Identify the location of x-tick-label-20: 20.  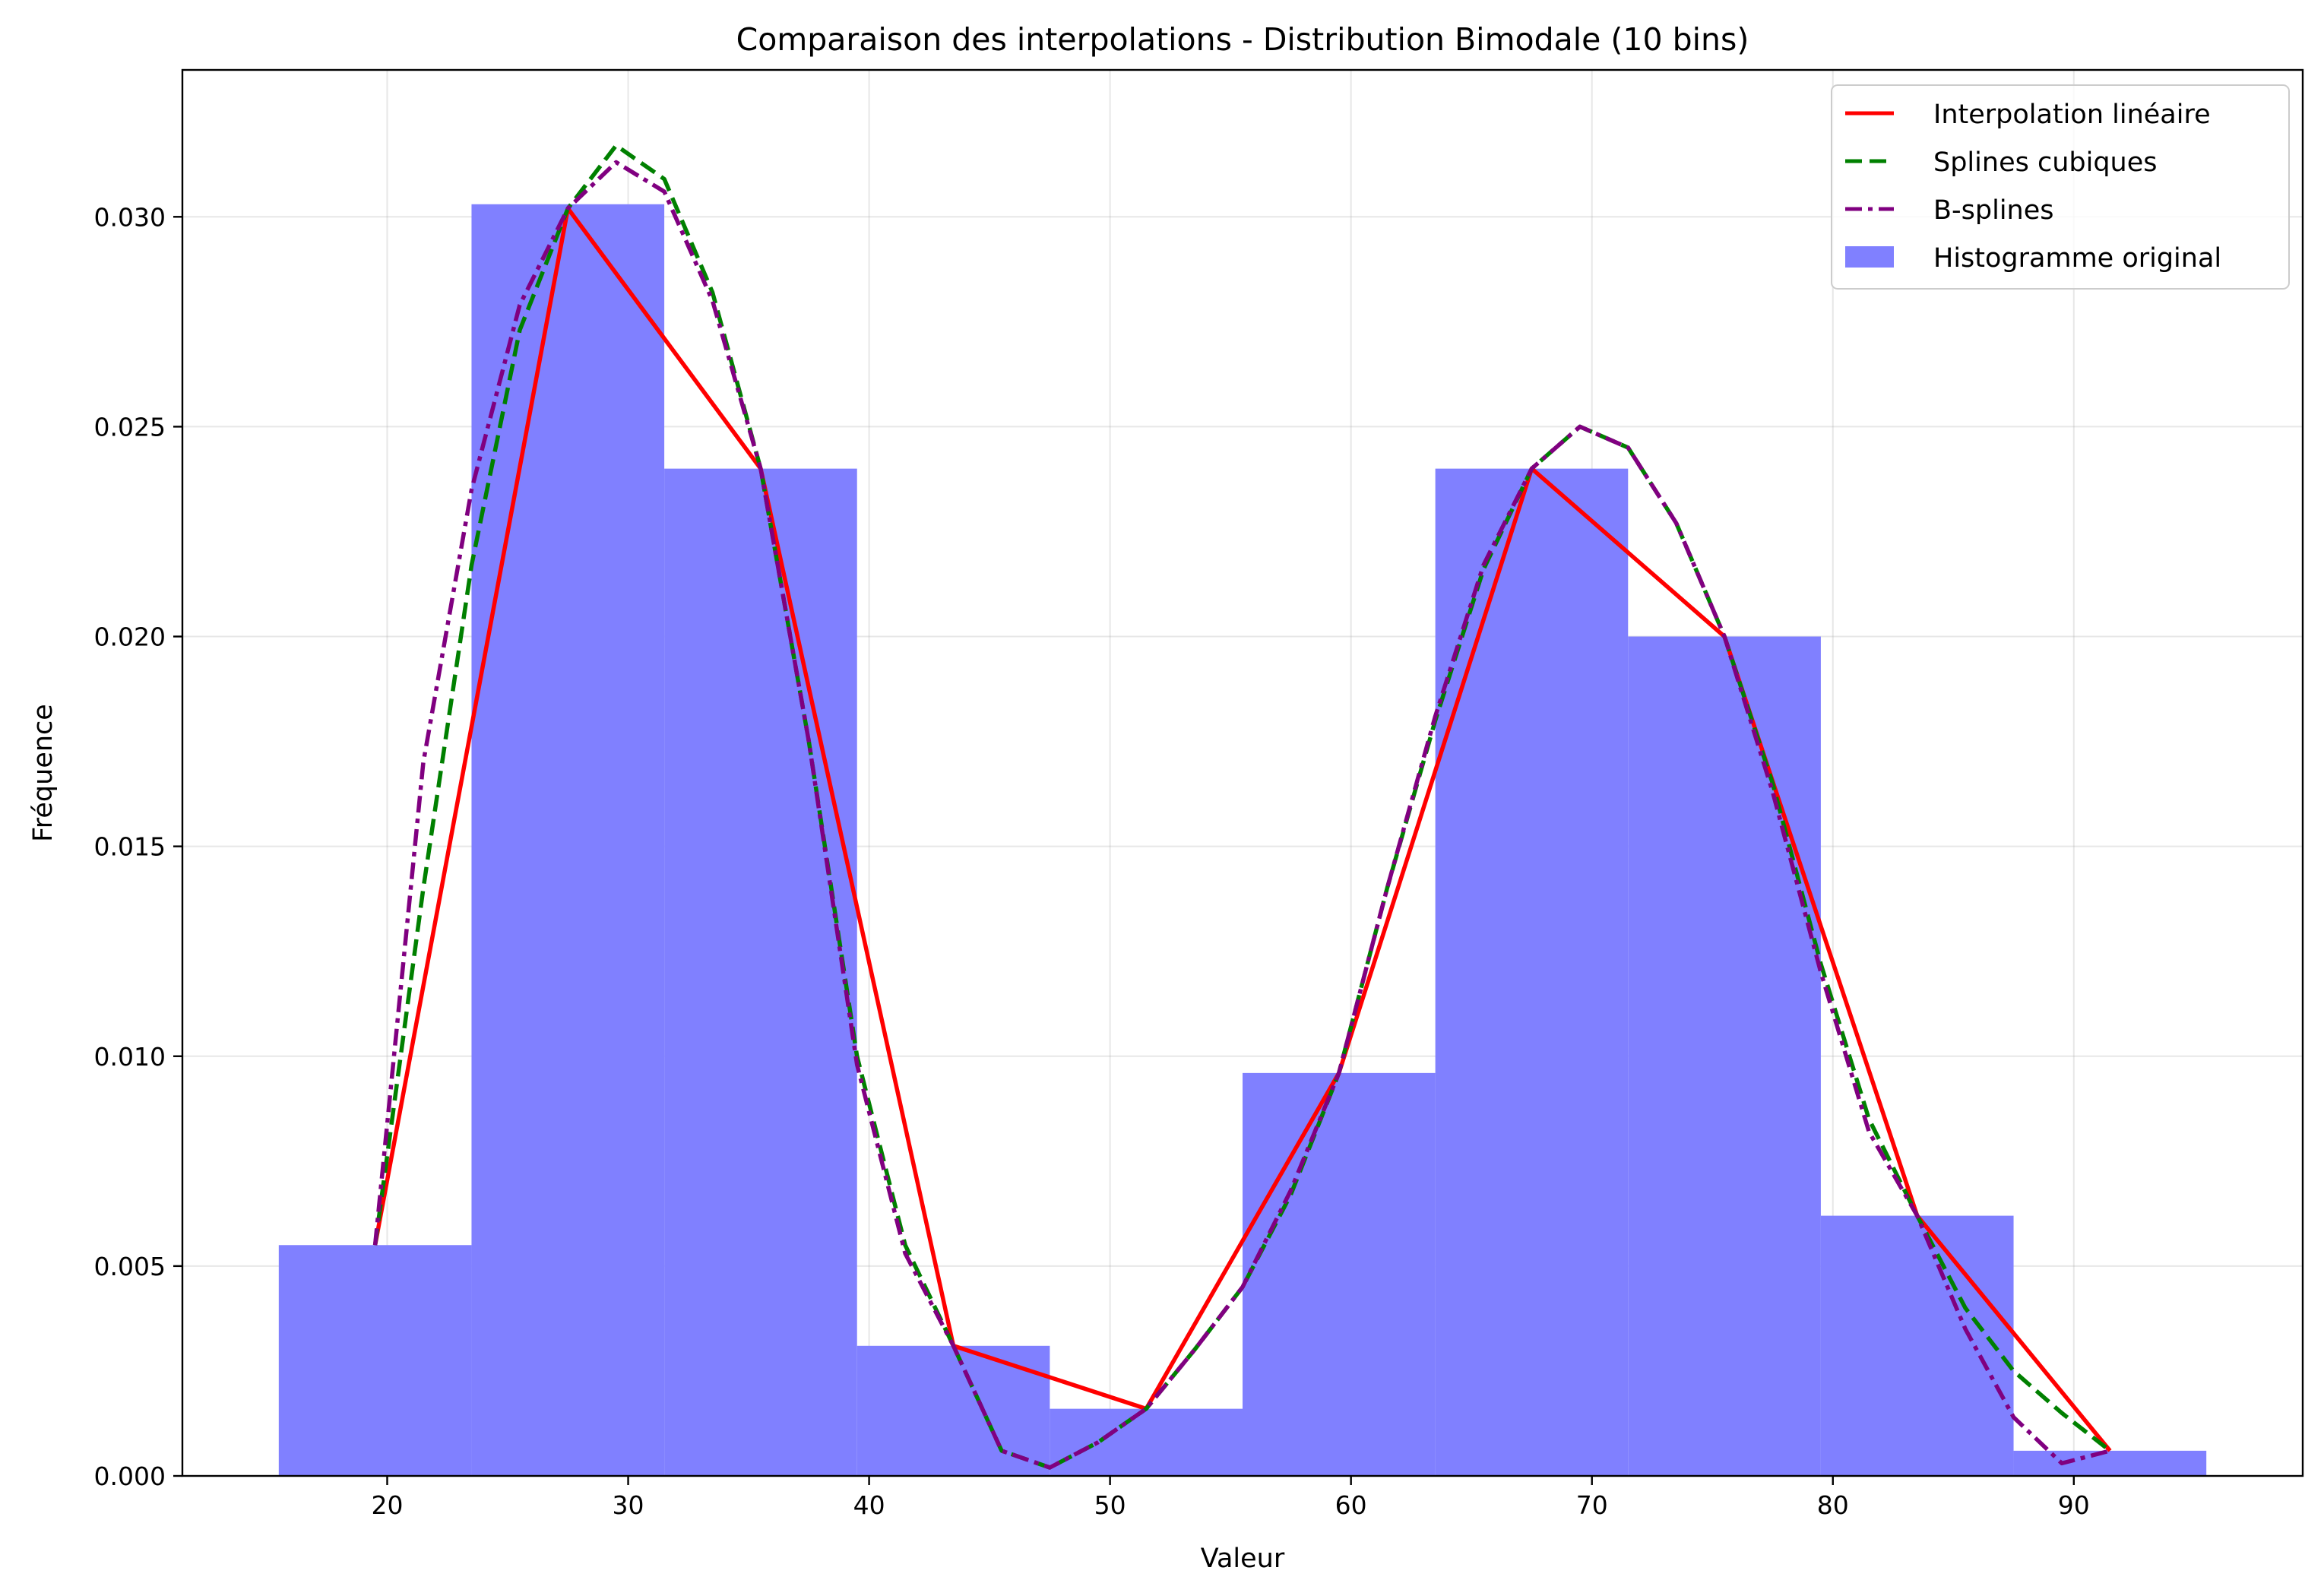
(387, 1505).